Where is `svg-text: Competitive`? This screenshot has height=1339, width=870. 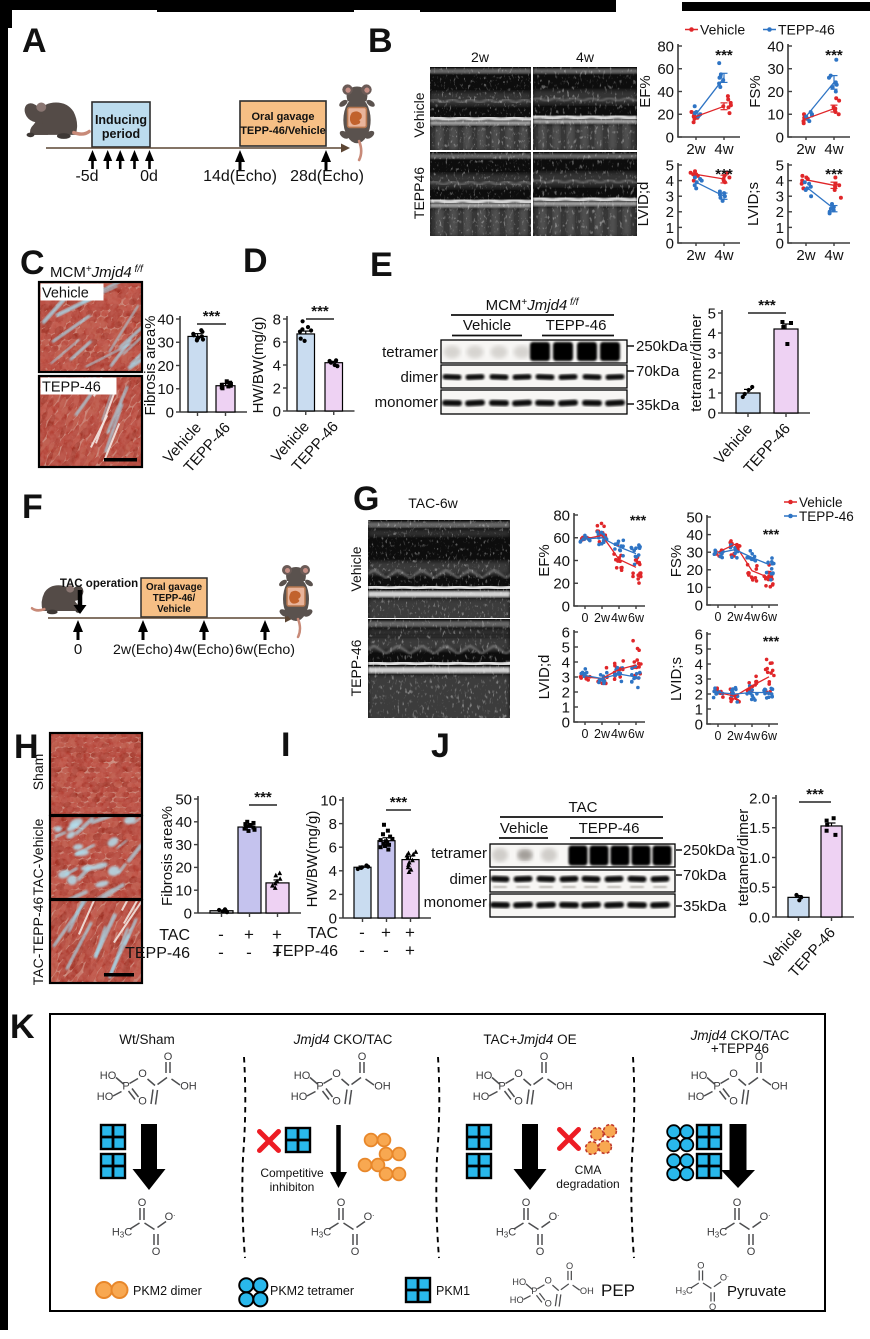 svg-text: Competitive is located at coordinates (292, 1173).